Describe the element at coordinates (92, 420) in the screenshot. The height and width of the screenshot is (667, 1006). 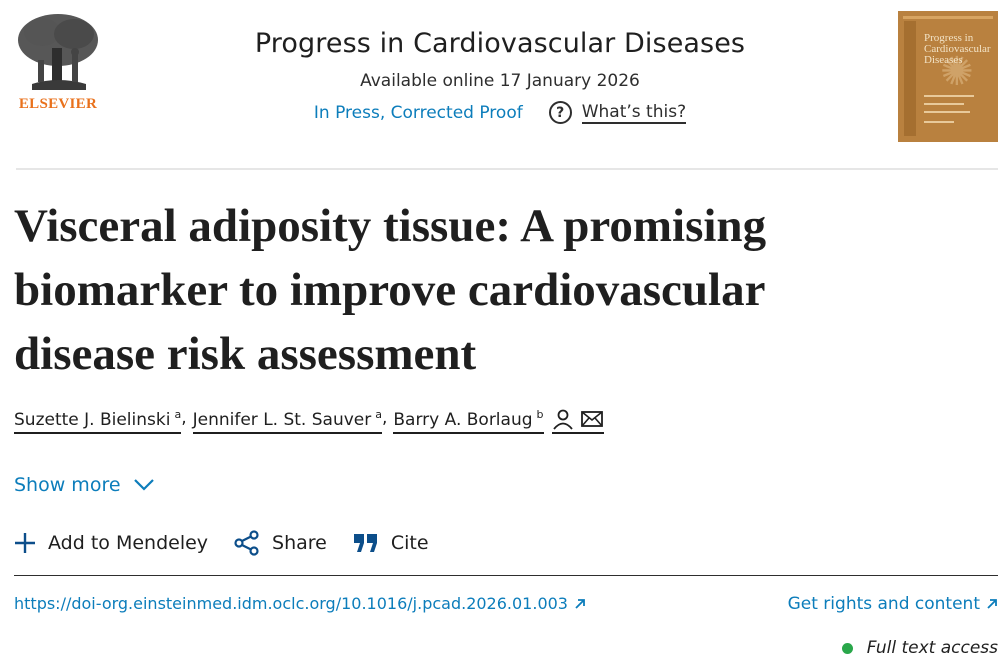
I see `author-name: Suzette J. Bielinski` at that location.